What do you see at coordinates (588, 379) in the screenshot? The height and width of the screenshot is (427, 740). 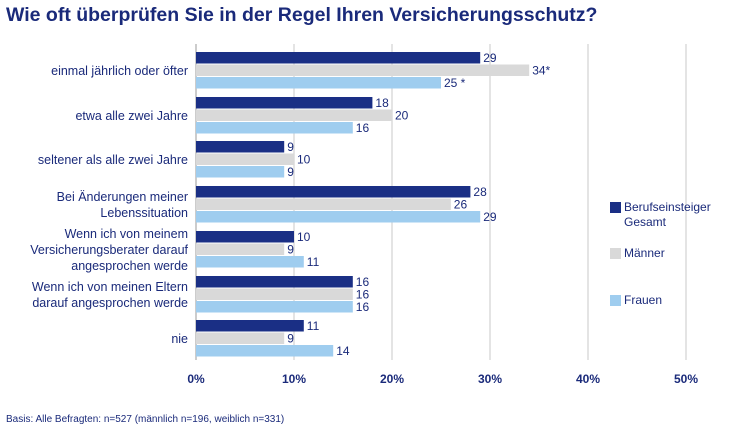 I see `x-tick-label: 40%` at bounding box center [588, 379].